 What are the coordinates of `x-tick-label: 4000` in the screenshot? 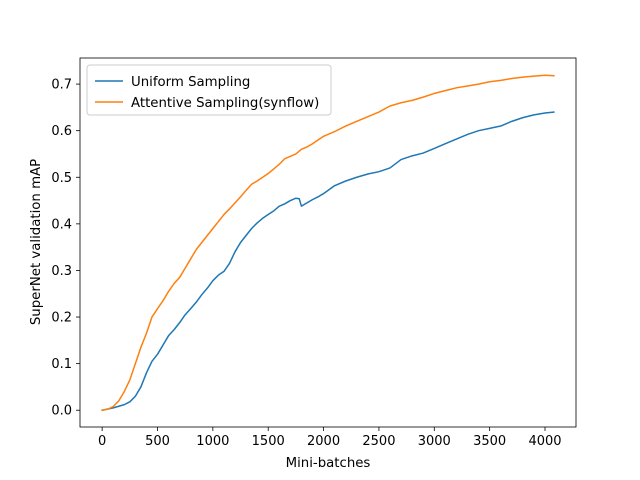 It's located at (544, 441).